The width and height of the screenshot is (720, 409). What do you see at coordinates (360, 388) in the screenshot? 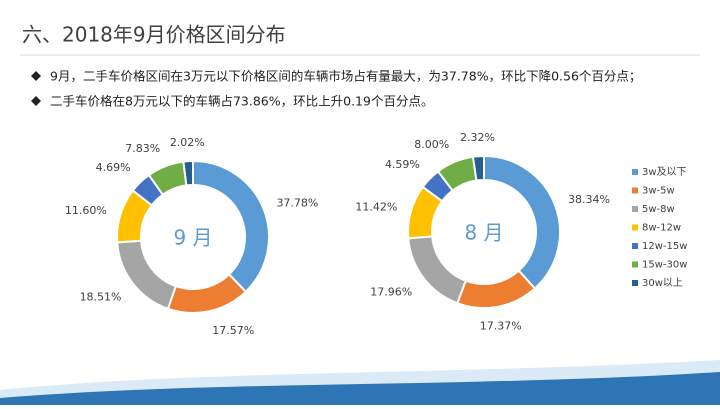
I see `footer-wave` at bounding box center [360, 388].